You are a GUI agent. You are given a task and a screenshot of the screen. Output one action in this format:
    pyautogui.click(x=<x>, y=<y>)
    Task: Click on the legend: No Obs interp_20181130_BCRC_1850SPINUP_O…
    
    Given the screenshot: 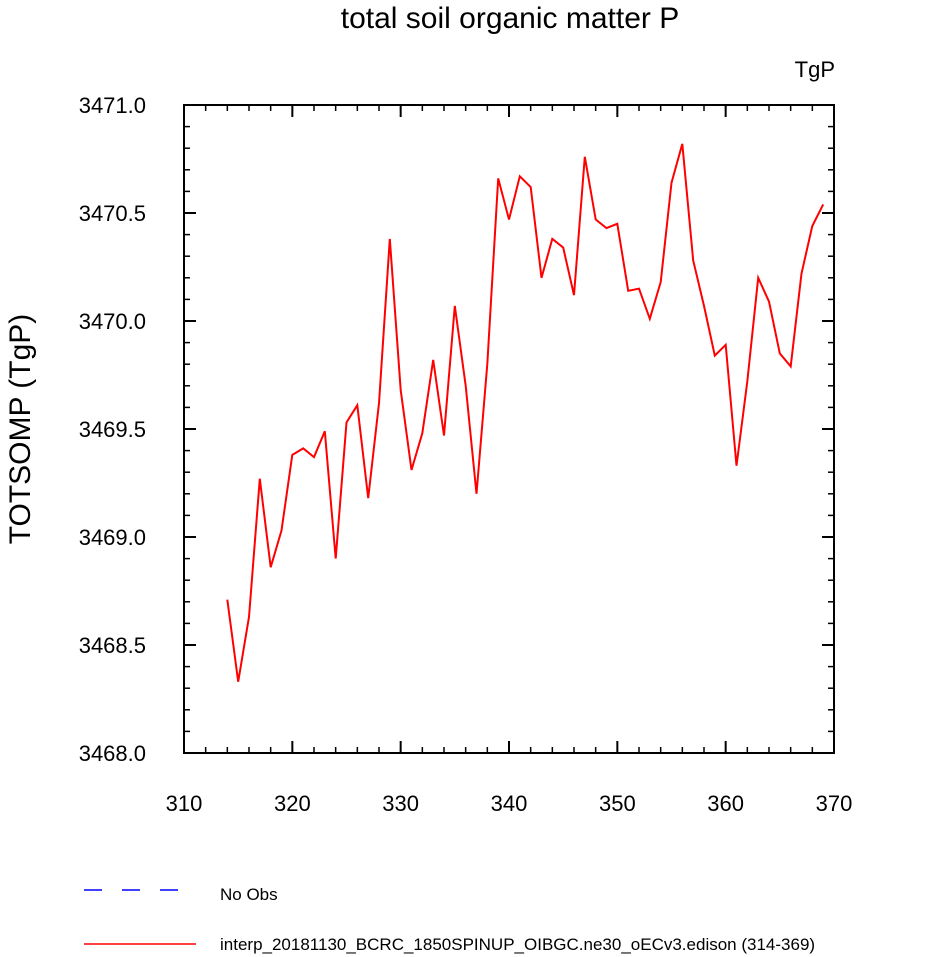 What is the action you would take?
    pyautogui.click(x=449, y=919)
    